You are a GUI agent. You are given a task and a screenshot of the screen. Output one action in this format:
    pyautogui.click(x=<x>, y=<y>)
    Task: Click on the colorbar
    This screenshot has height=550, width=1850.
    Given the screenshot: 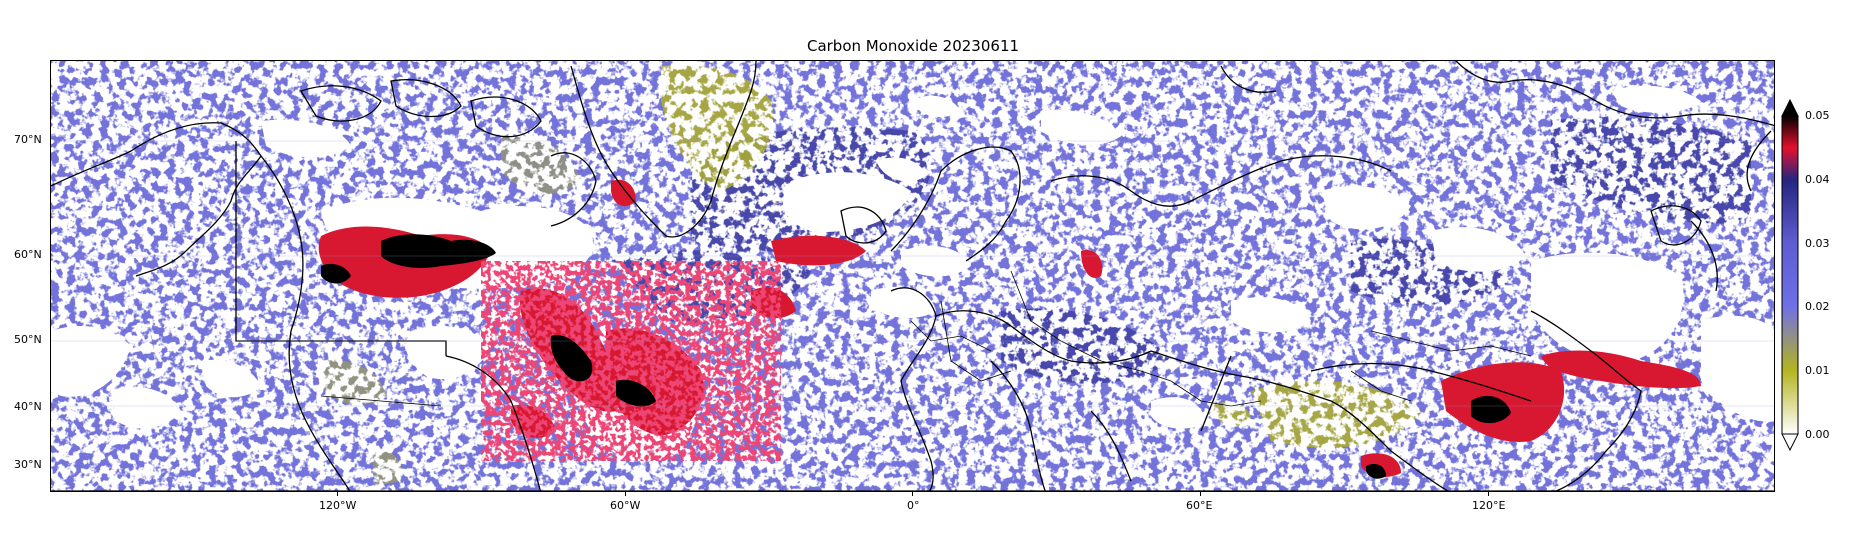 What is the action you would take?
    pyautogui.click(x=1790, y=275)
    